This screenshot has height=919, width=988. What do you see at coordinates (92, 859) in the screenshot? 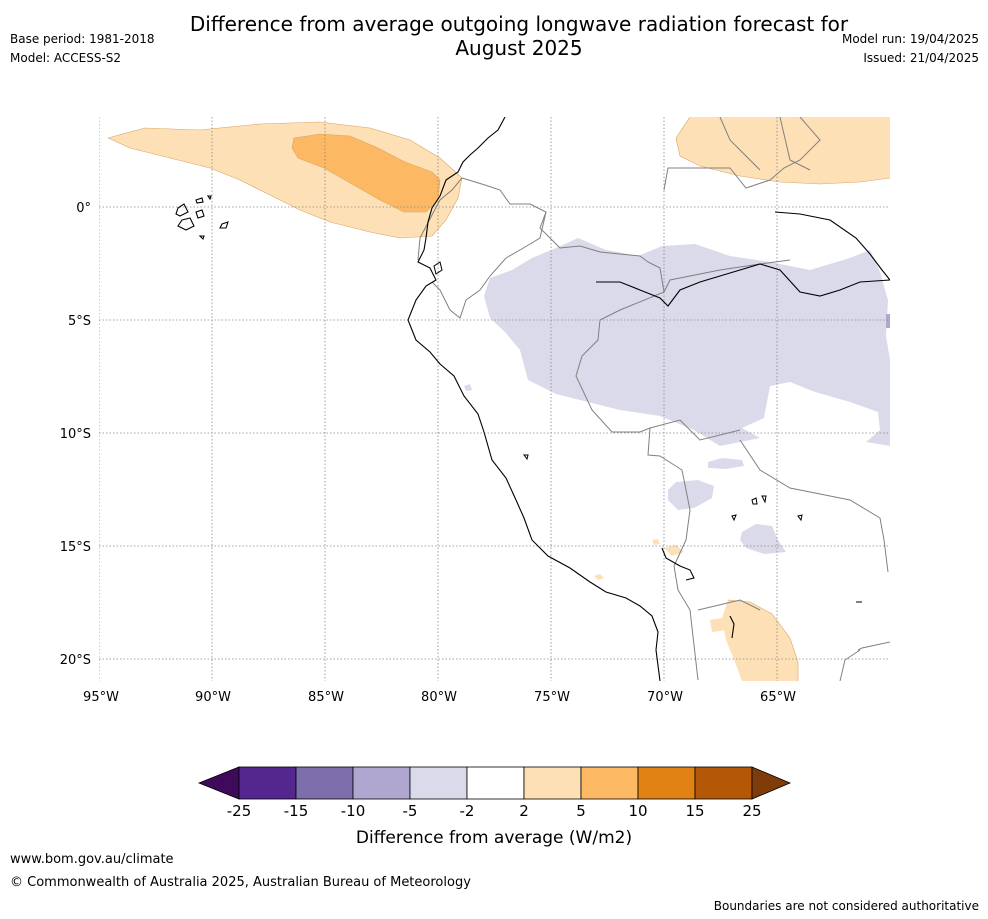
I see `footer-url: www.bom.gov.au/climate` at bounding box center [92, 859].